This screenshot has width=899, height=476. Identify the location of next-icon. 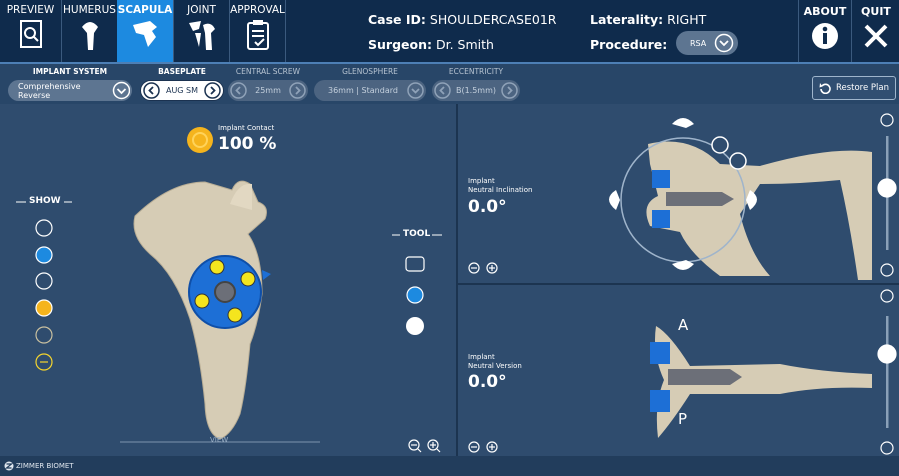
(212, 90).